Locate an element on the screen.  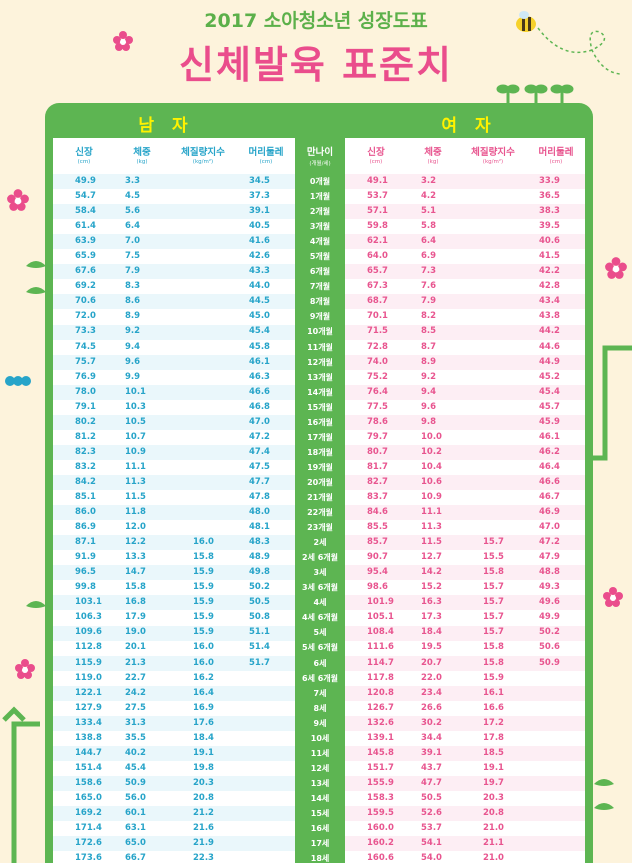
table-row: 103.1 16.8 15.9 50.5 4세 101.9 16.3 15.7 49.6 is located at coordinates (319, 602).